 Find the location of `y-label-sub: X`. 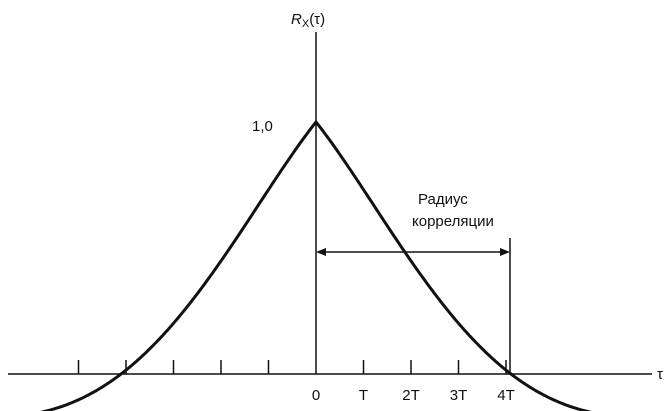

y-label-sub: X is located at coordinates (306, 24).